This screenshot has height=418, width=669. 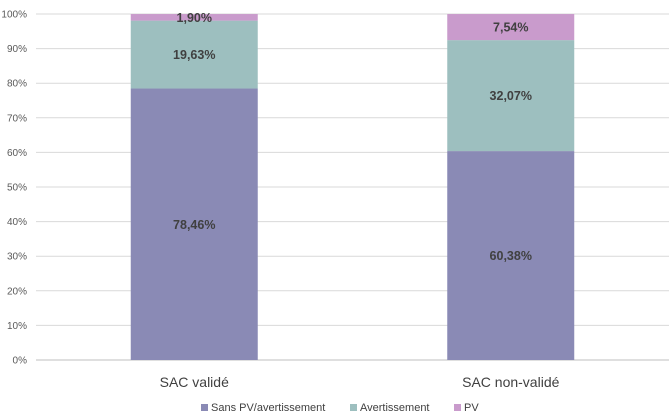 I want to click on data-label: 32,07%, so click(x=511, y=96).